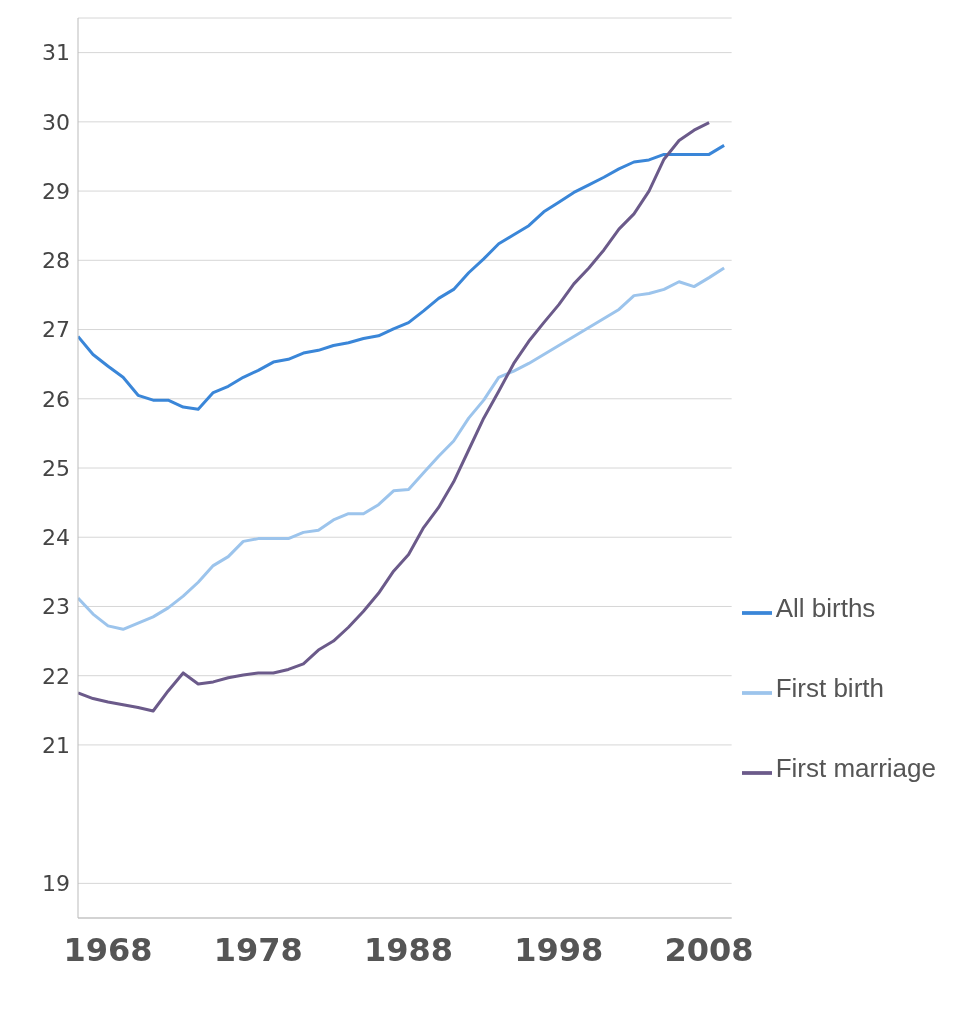 The height and width of the screenshot is (1011, 964). Describe the element at coordinates (56, 468) in the screenshot. I see `y-tick-label: 25` at that location.